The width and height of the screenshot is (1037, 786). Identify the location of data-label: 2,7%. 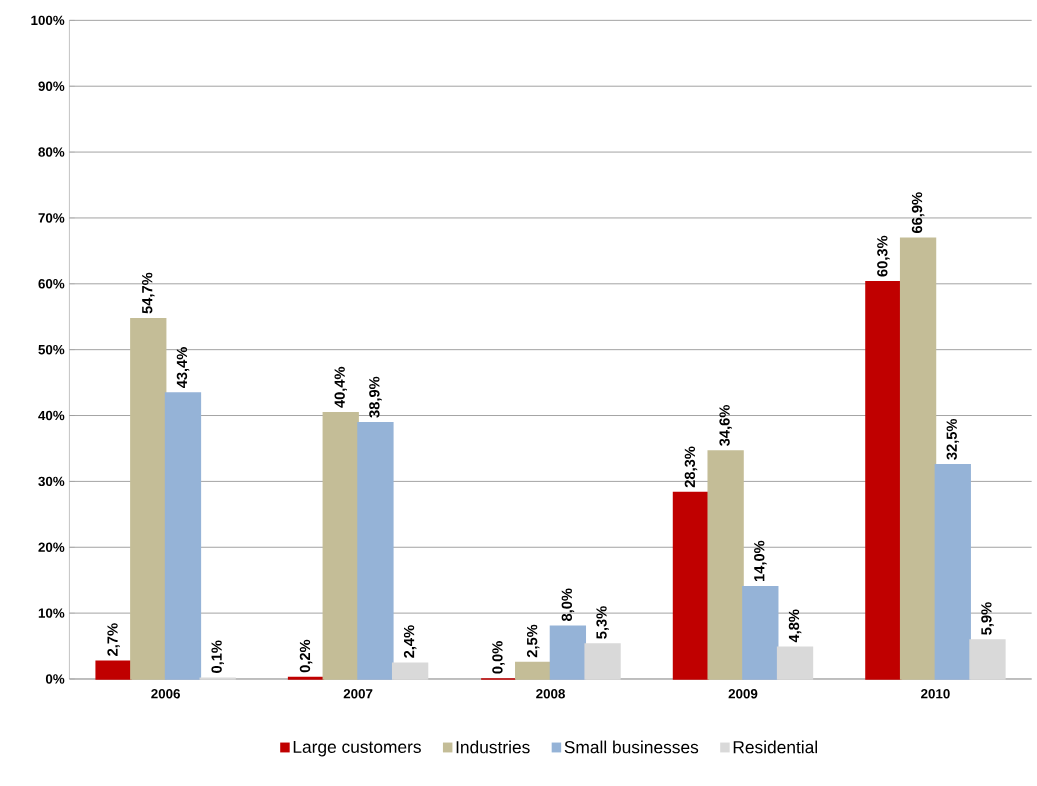
(113, 640).